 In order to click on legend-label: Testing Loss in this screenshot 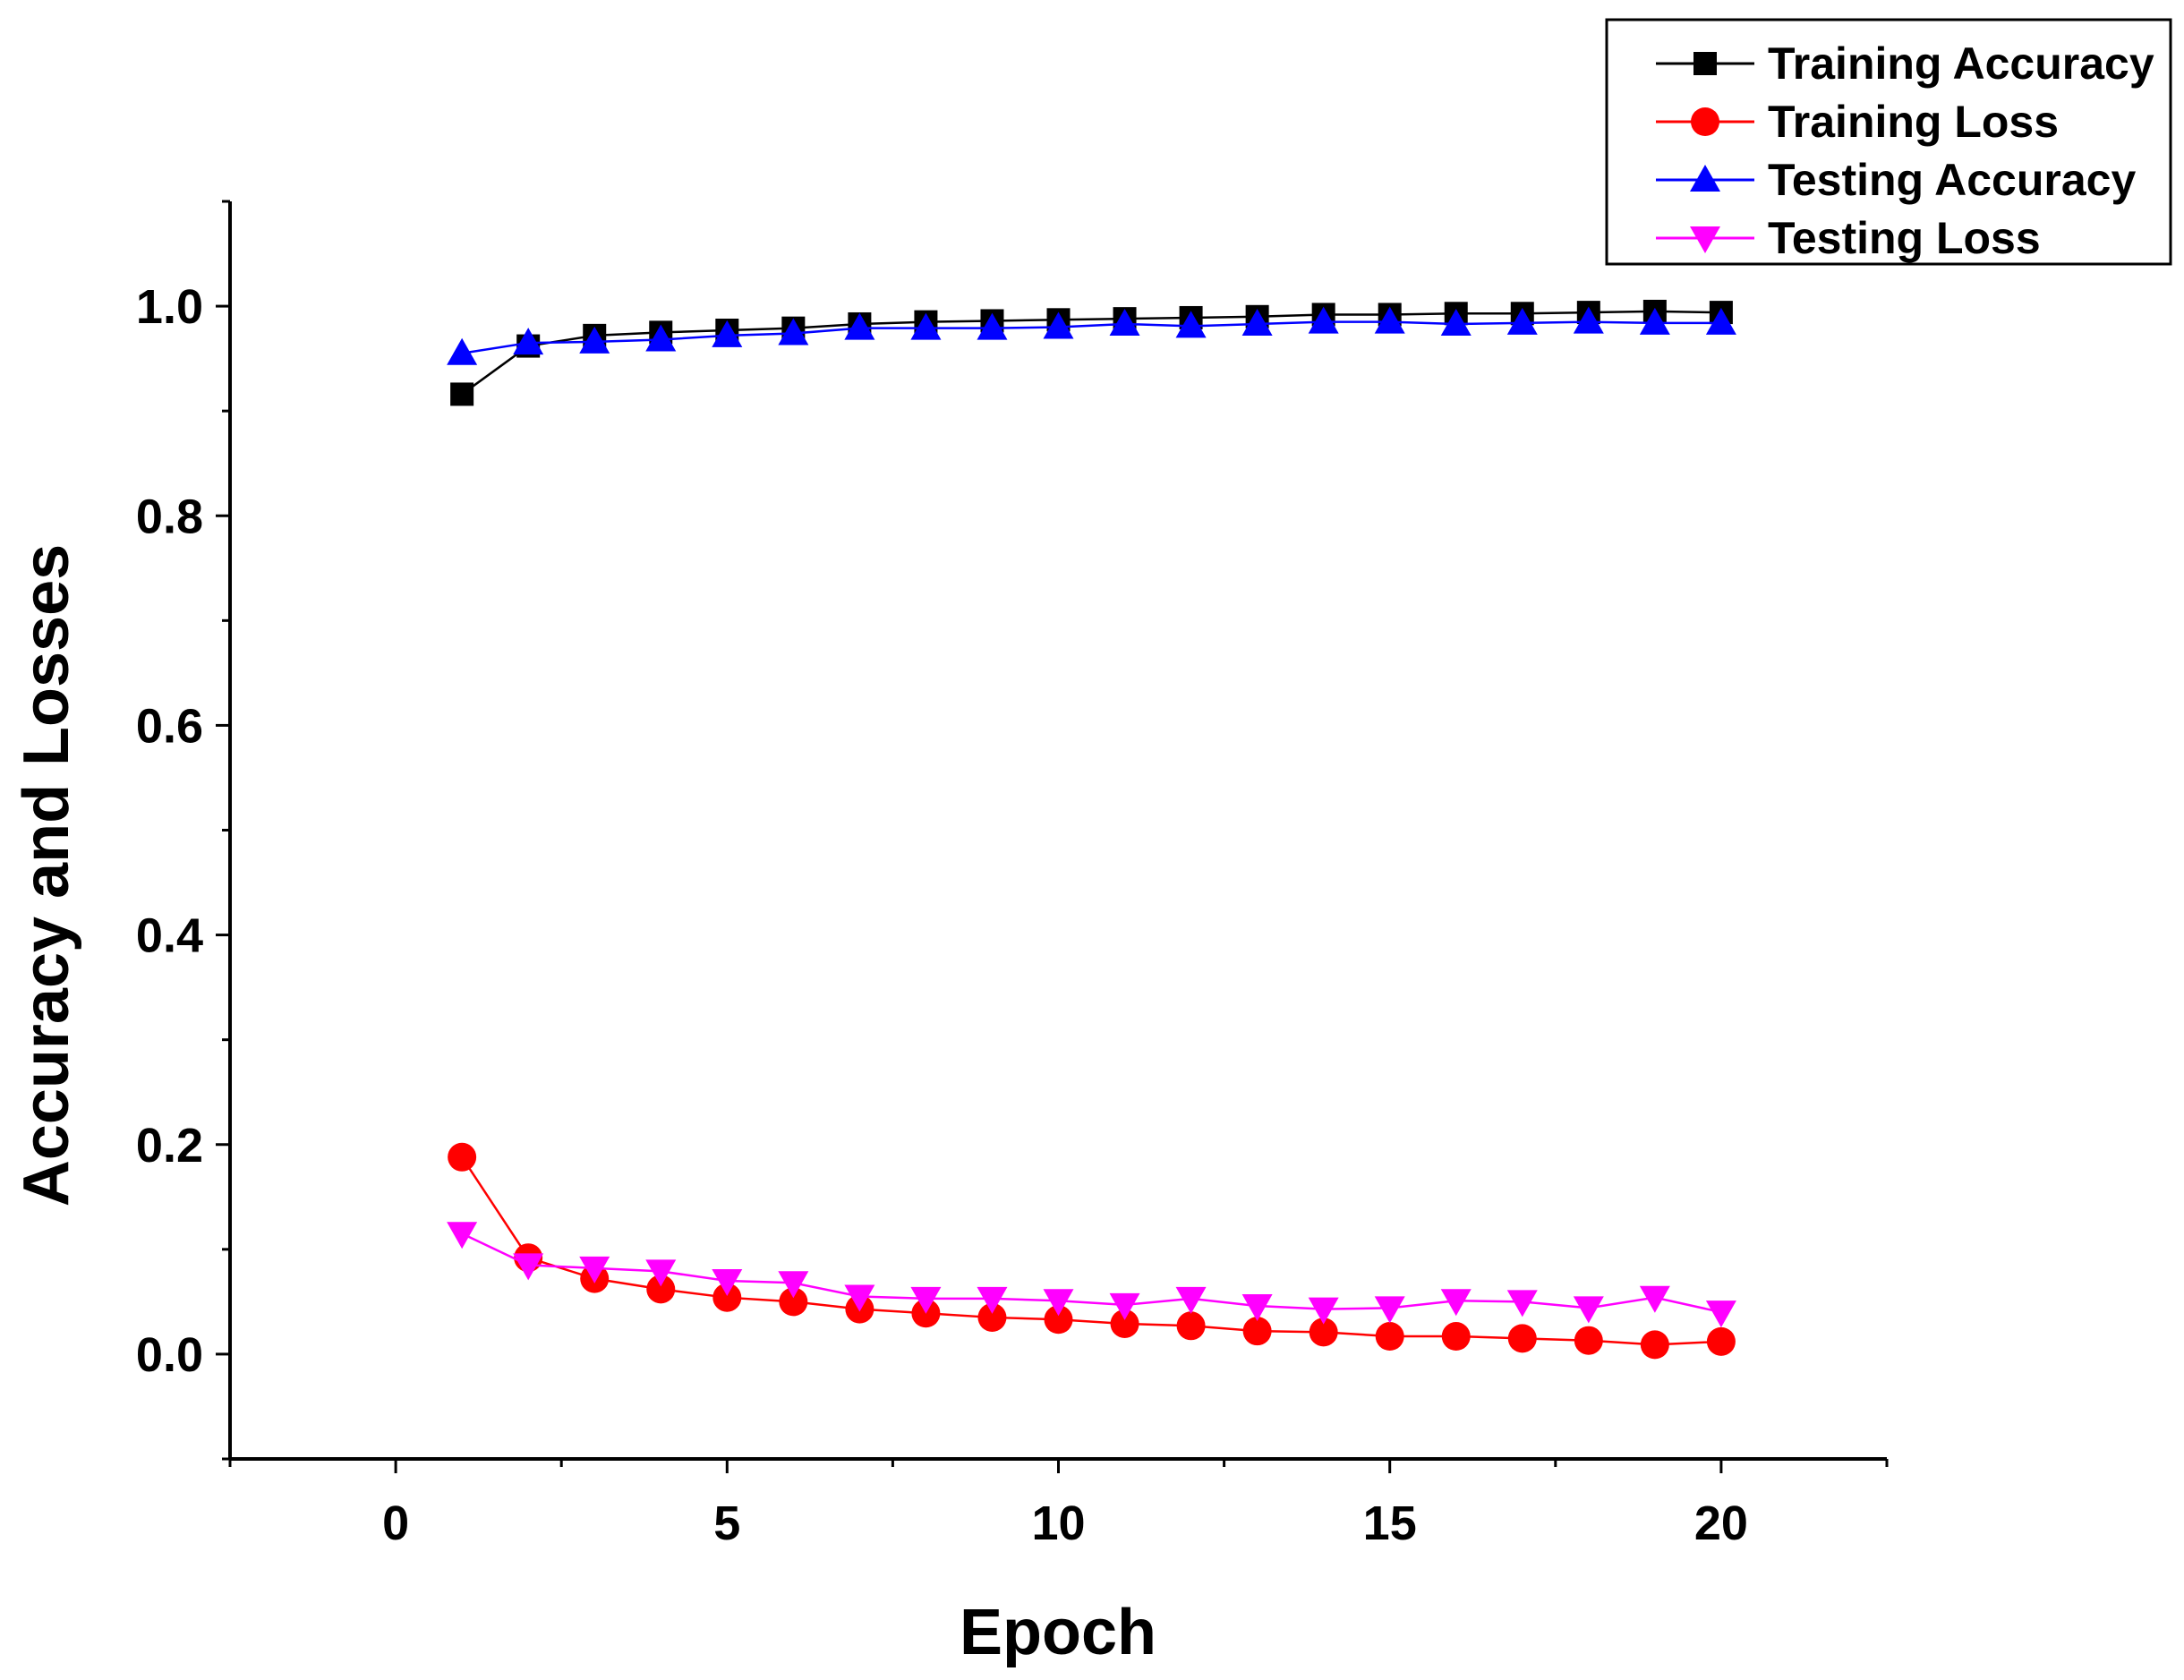, I will do `click(1904, 238)`.